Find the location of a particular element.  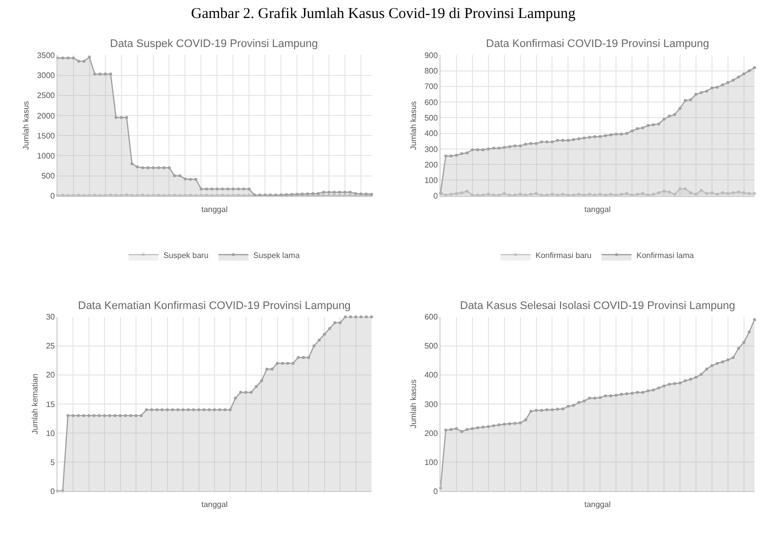

legend-label: Suspek baru is located at coordinates (185, 255).